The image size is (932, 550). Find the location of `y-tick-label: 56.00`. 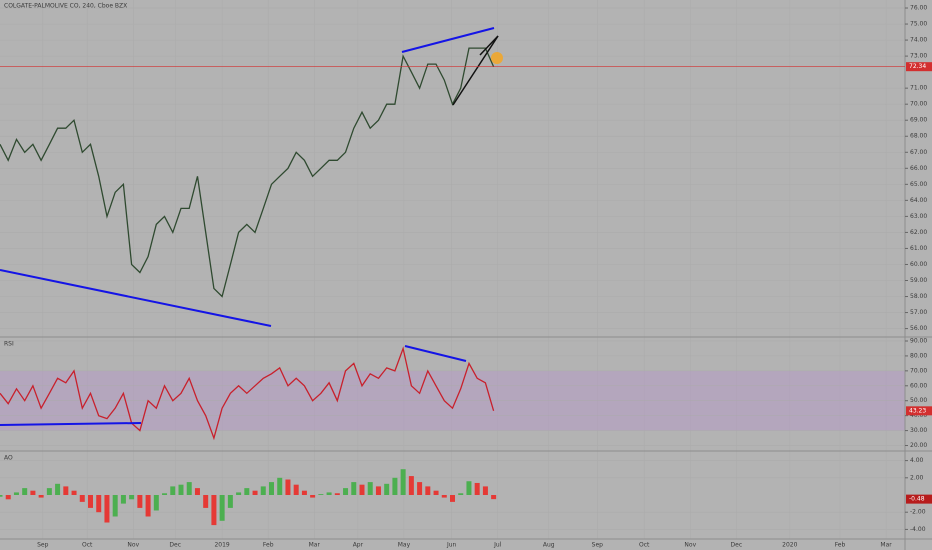

y-tick-label: 56.00 is located at coordinates (918, 328).